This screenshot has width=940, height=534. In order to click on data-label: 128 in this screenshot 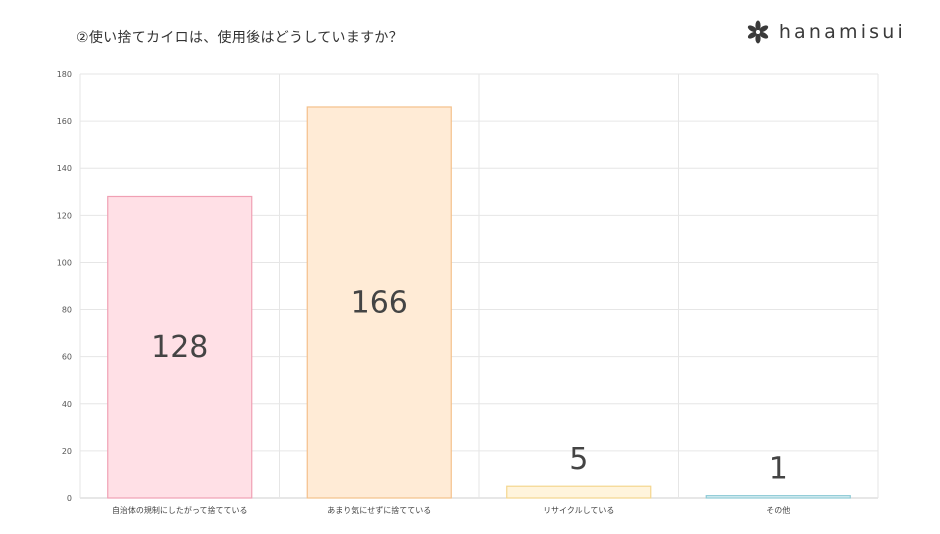, I will do `click(179, 347)`.